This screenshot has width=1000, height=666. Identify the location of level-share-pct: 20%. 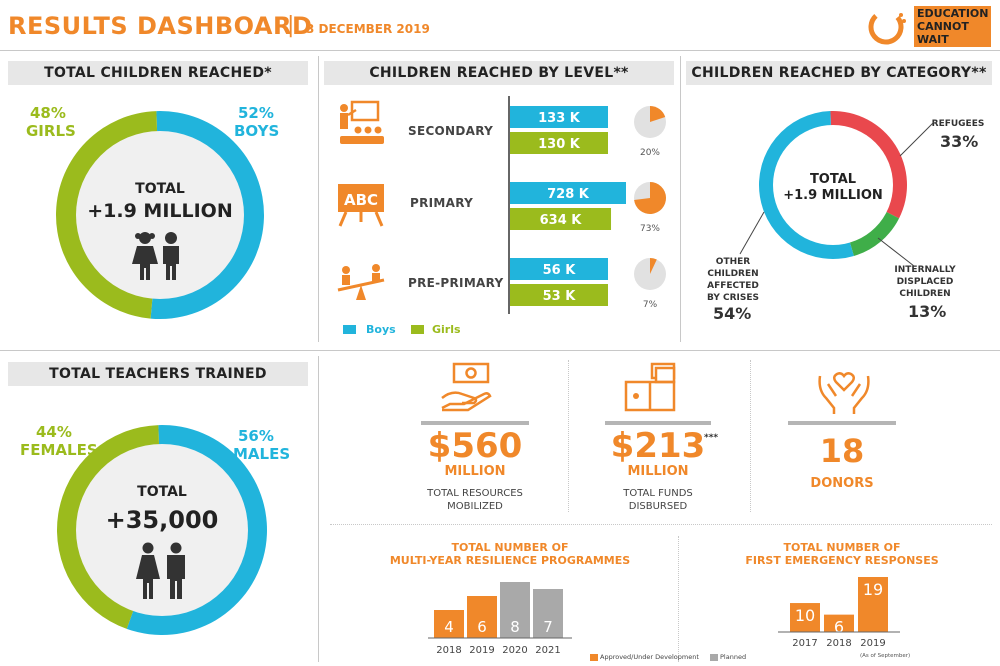
(650, 153).